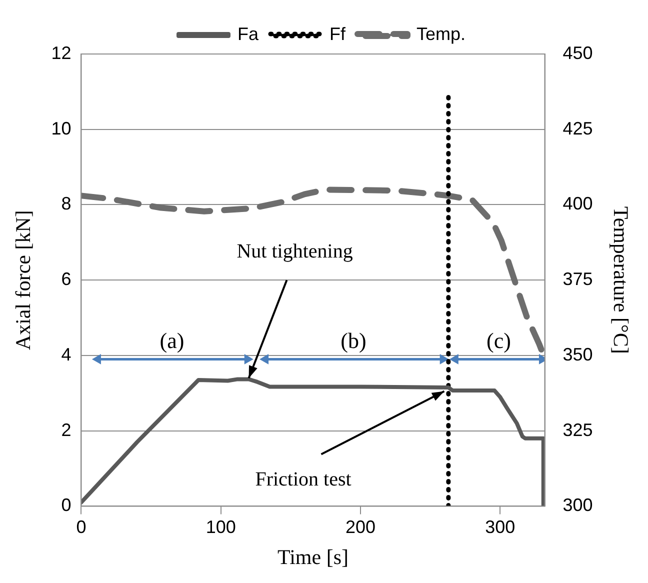 Image resolution: width=648 pixels, height=583 pixels. What do you see at coordinates (577, 128) in the screenshot?
I see `y2-tick-label: 425` at bounding box center [577, 128].